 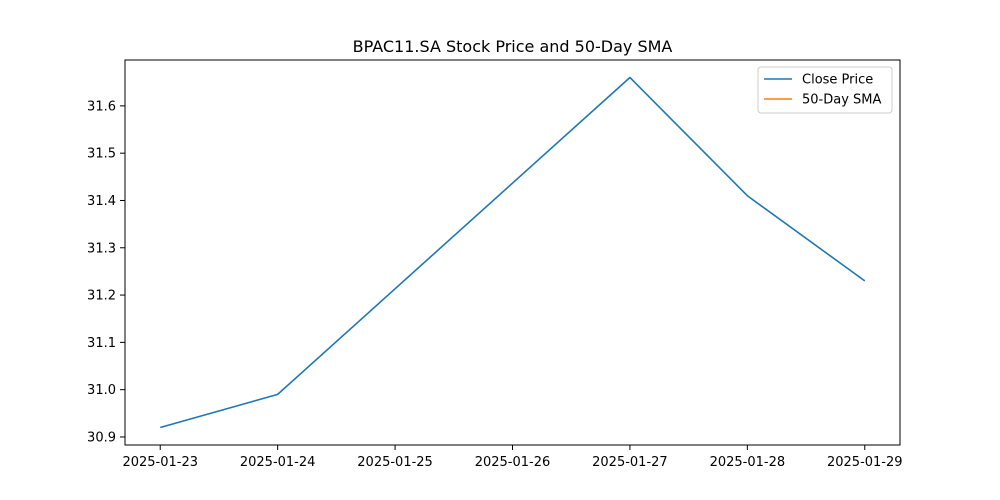 What do you see at coordinates (865, 462) in the screenshot?
I see `x-tick-label: 2025-01-29` at bounding box center [865, 462].